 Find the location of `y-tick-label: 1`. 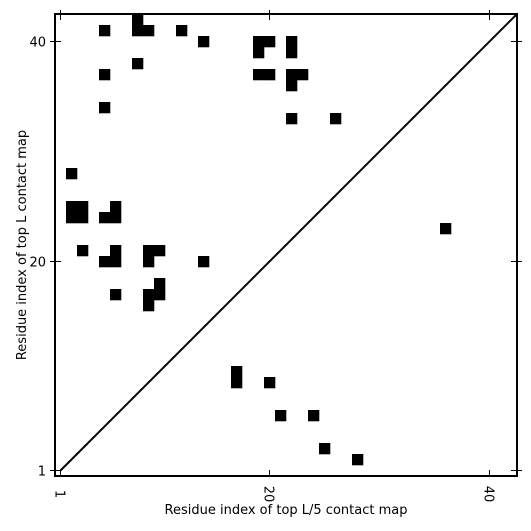

y-tick-label: 1 is located at coordinates (42, 472).